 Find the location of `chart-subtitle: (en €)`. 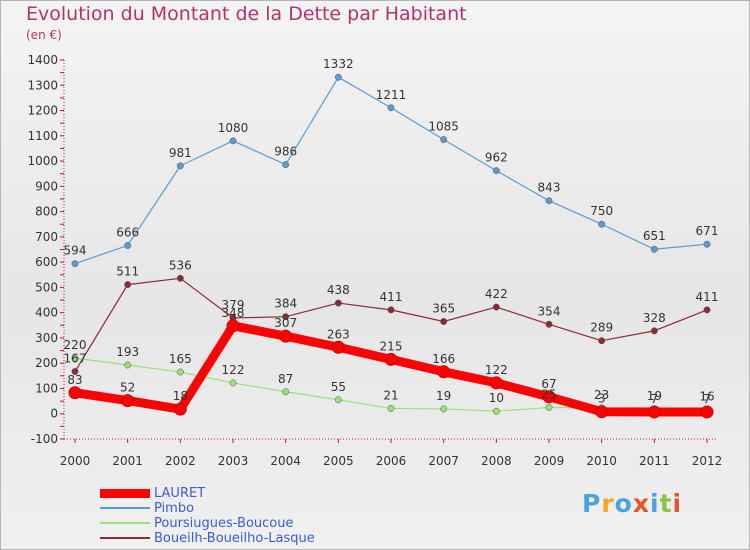

chart-subtitle: (en €) is located at coordinates (44, 35).